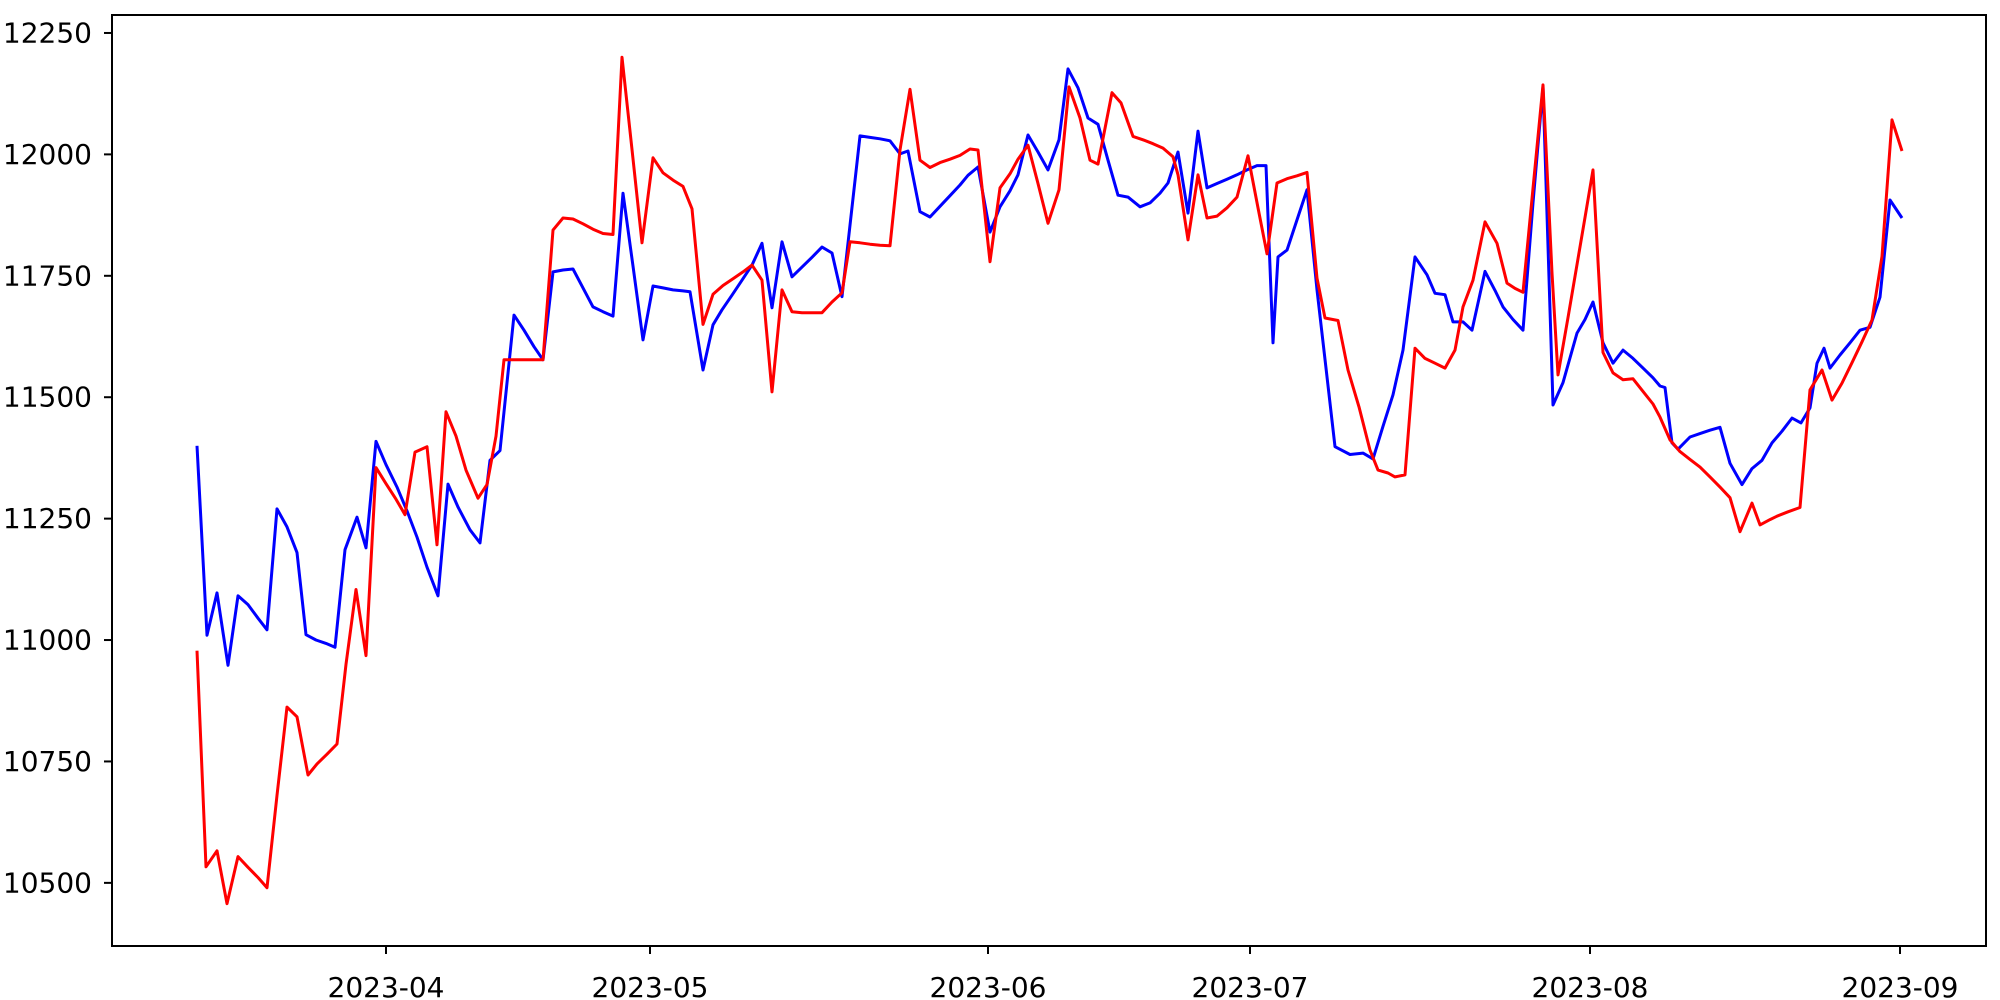 The height and width of the screenshot is (1000, 2000). I want to click on y-tick-label: 11000, so click(47, 640).